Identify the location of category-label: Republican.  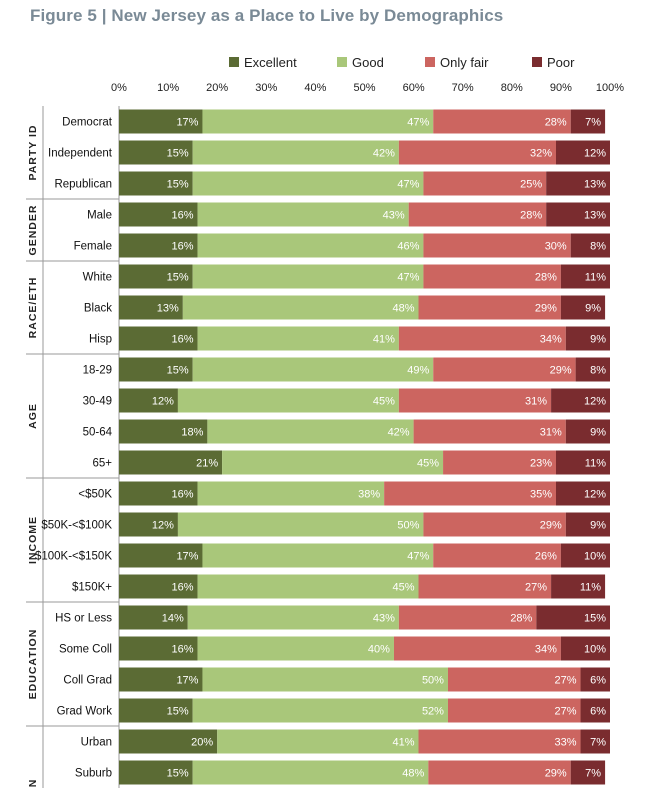
(83, 185).